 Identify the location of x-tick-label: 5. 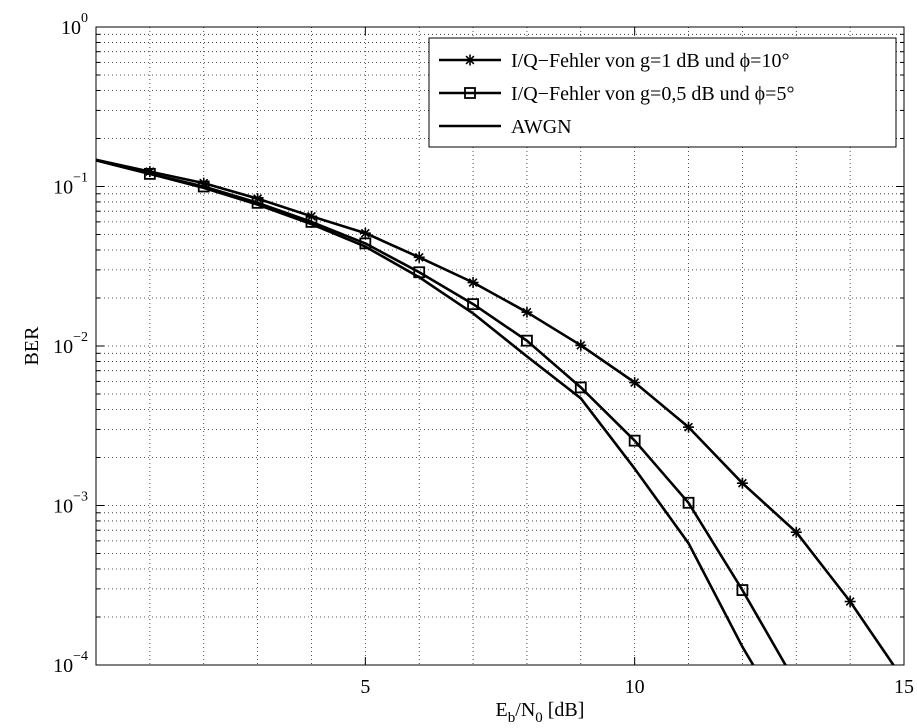
(365, 687).